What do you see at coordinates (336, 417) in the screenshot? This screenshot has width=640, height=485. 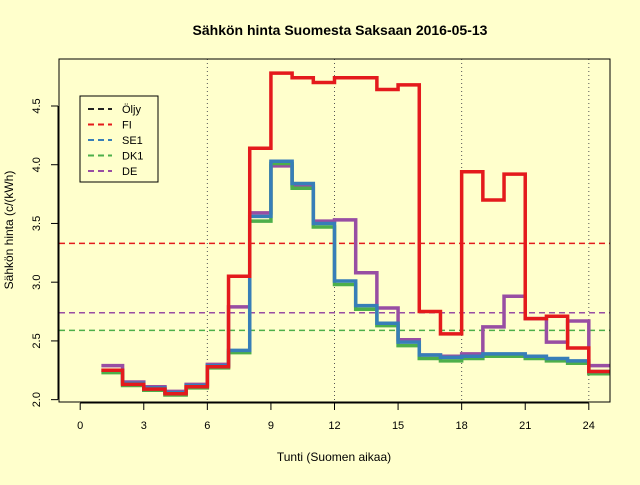 I see `x-axis: 0 3 6 9 12 15 18 21 24` at bounding box center [336, 417].